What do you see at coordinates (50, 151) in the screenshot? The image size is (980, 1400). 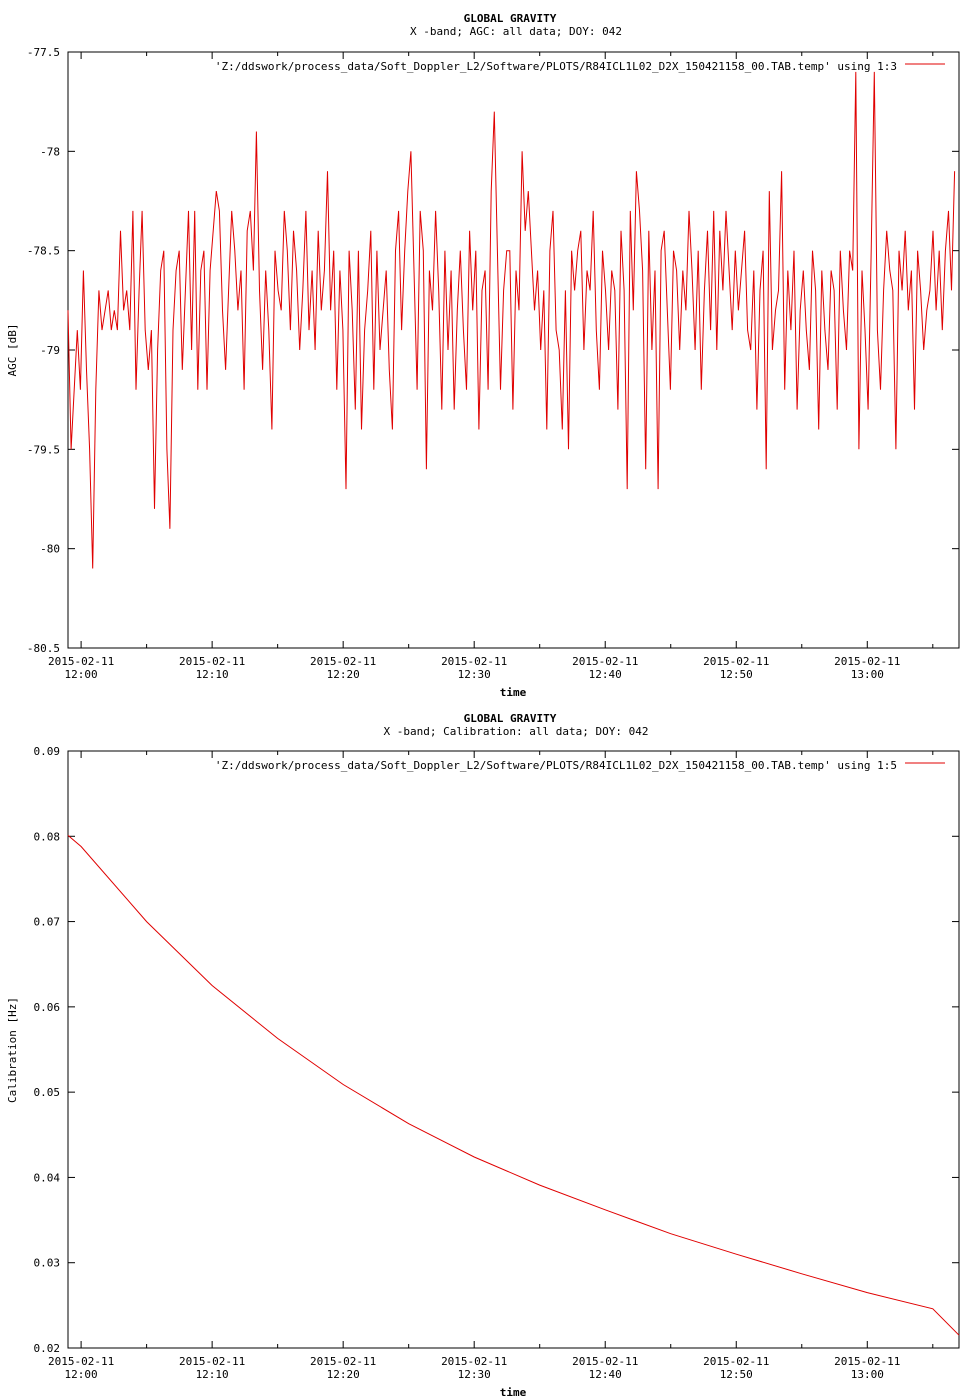 I see `y-tick-label: -78` at bounding box center [50, 151].